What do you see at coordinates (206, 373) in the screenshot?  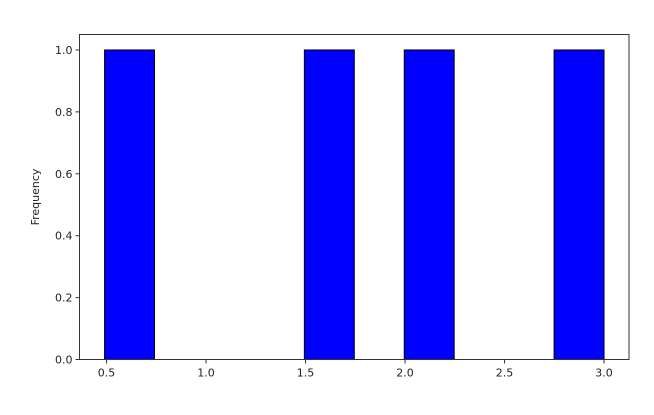 I see `x-tick-label: 1.0` at bounding box center [206, 373].